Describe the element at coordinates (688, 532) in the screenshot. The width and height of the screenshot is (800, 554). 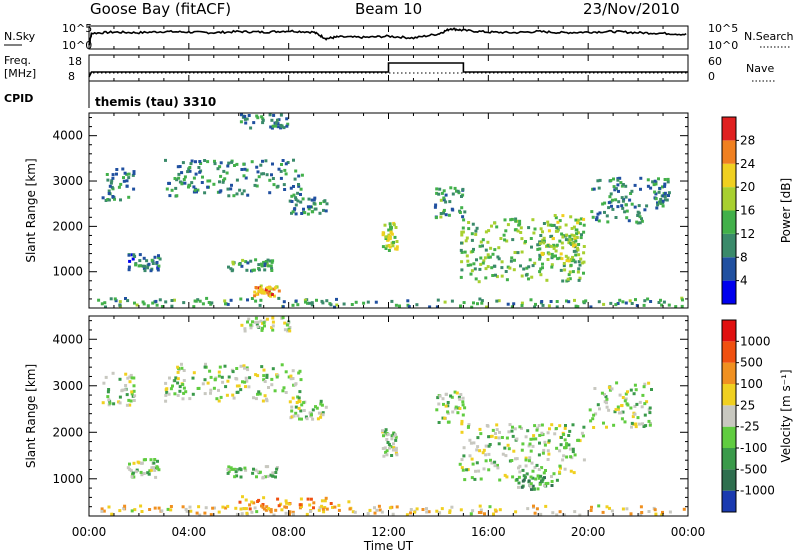
I see `x-tick-label: 00:00` at that location.